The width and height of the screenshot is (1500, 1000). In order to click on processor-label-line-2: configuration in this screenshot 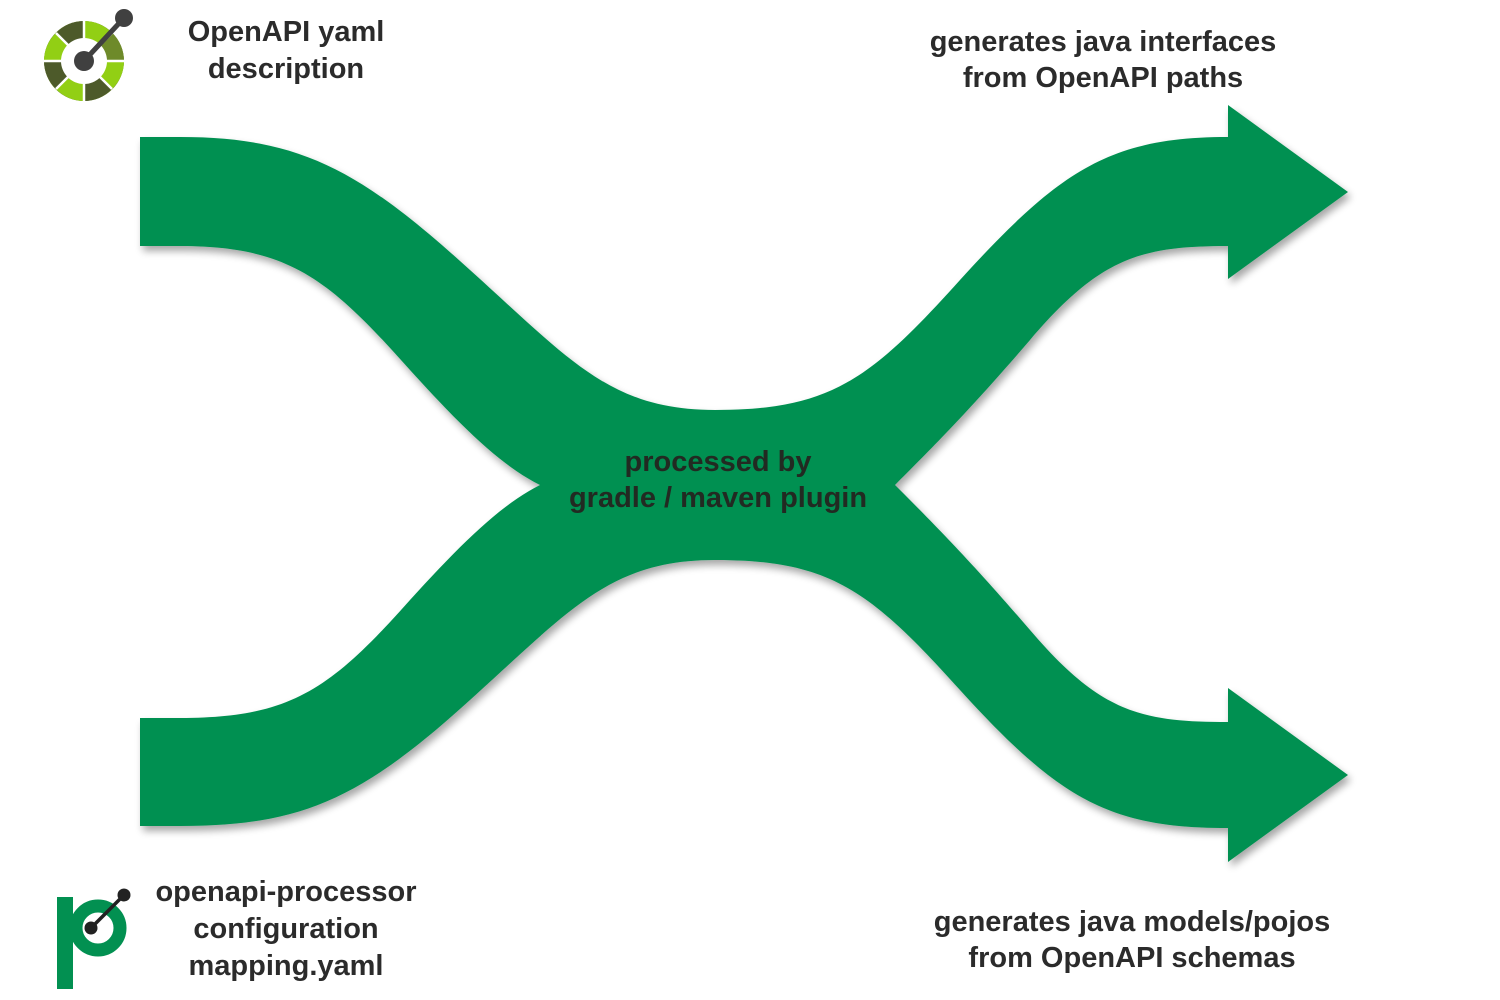, I will do `click(286, 929)`.